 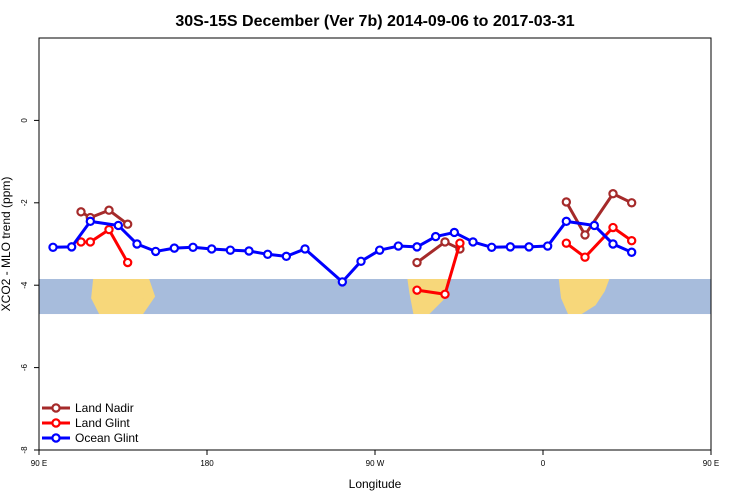 What do you see at coordinates (584, 297) in the screenshot?
I see `land-africa` at bounding box center [584, 297].